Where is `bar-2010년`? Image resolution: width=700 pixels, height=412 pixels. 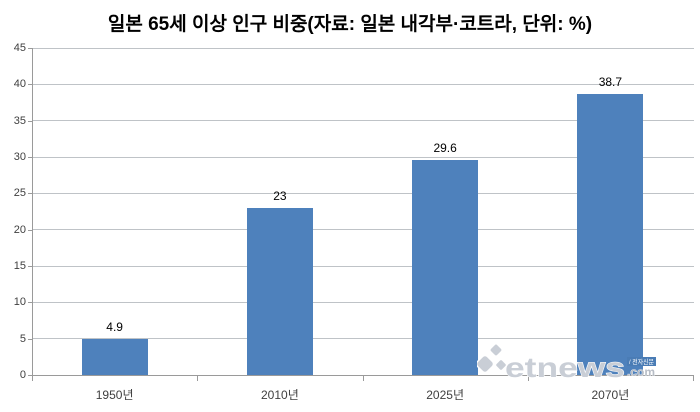
bar-2010년 is located at coordinates (279, 291).